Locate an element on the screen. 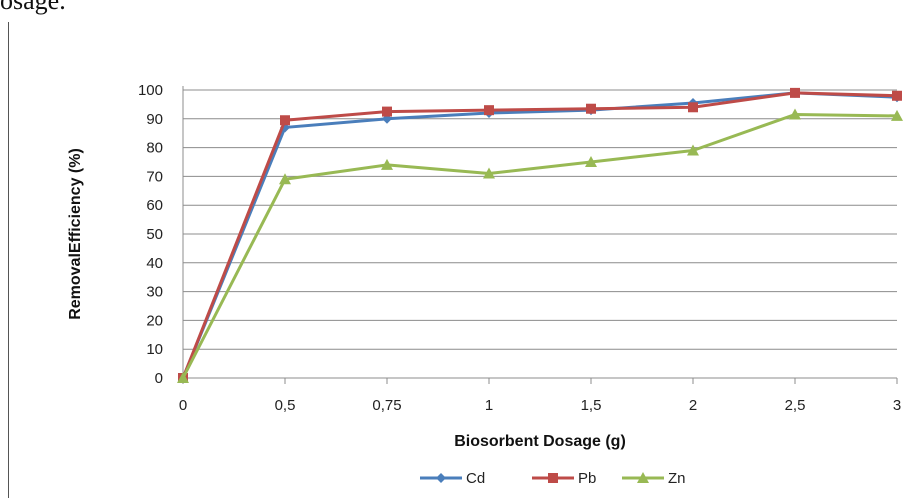 This screenshot has height=498, width=920. legend-label: Pb is located at coordinates (587, 478).